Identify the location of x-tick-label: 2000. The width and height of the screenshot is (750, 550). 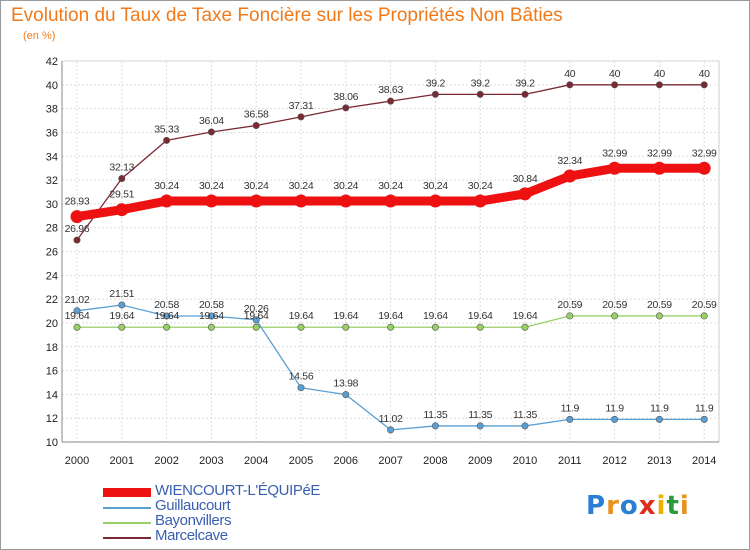
(77, 461).